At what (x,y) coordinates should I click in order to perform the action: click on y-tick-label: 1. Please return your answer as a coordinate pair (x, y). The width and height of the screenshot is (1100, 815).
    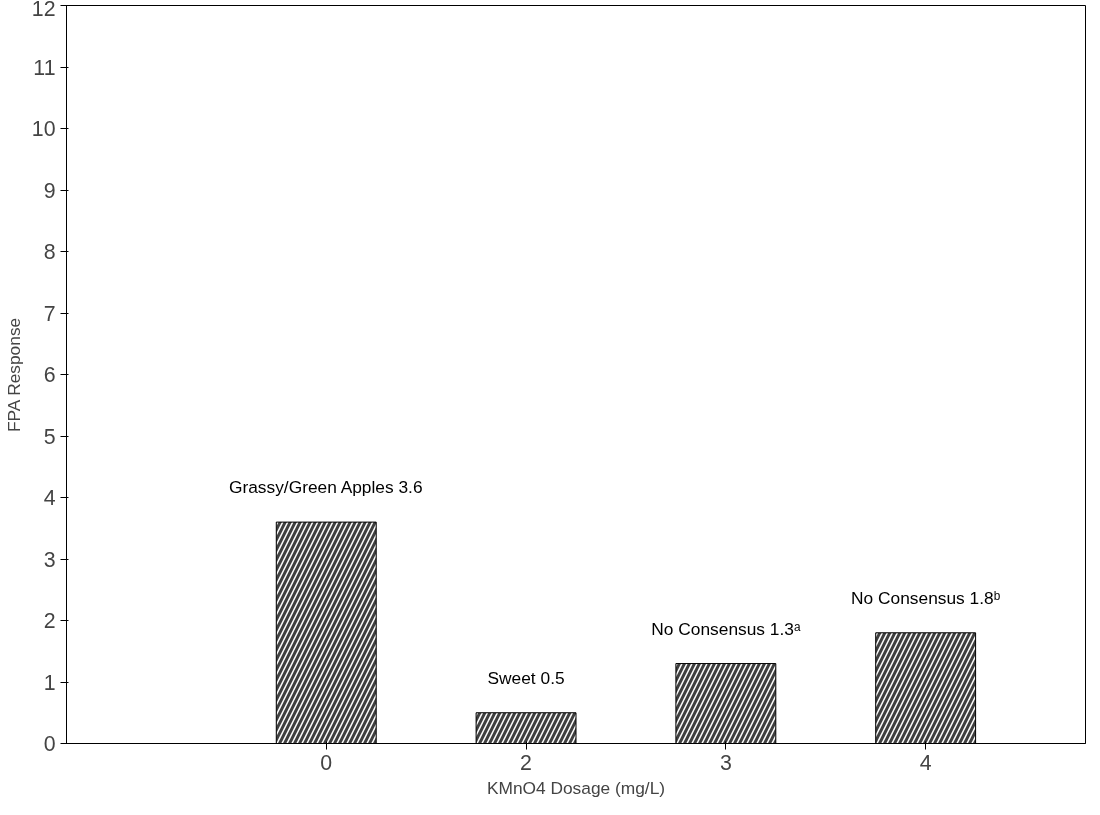
    Looking at the image, I should click on (49, 682).